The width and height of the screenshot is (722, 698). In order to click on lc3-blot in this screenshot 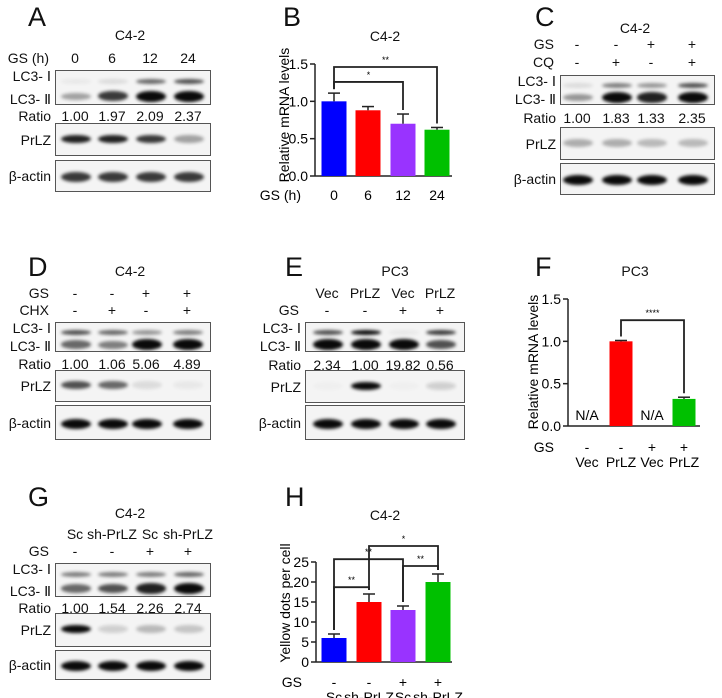, I will do `click(133, 337)`.